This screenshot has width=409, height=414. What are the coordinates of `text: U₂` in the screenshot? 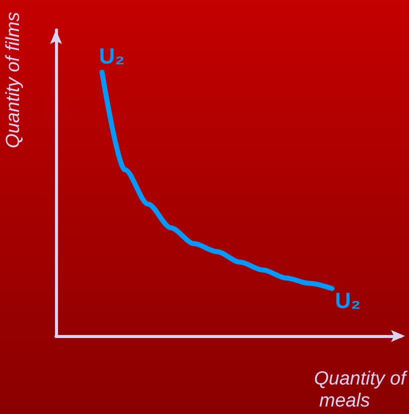 It's located at (112, 56).